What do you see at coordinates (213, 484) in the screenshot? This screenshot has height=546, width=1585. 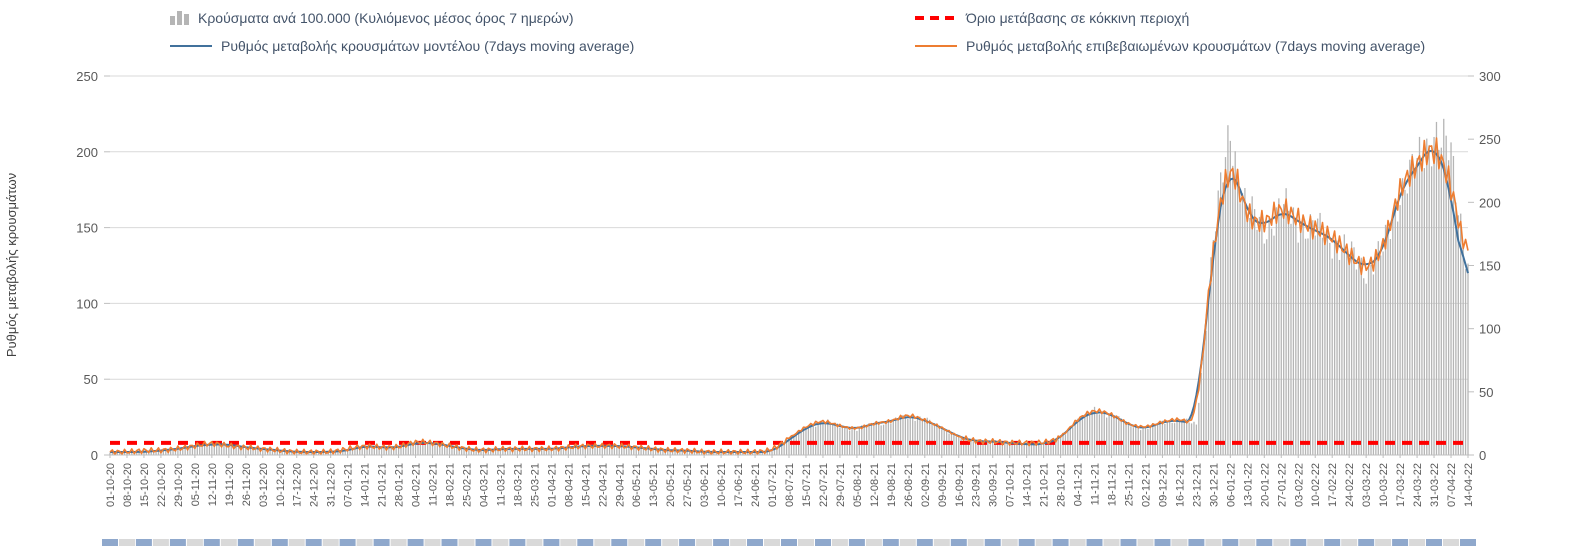 I see `x-tick-label: 12-11-20` at bounding box center [213, 484].